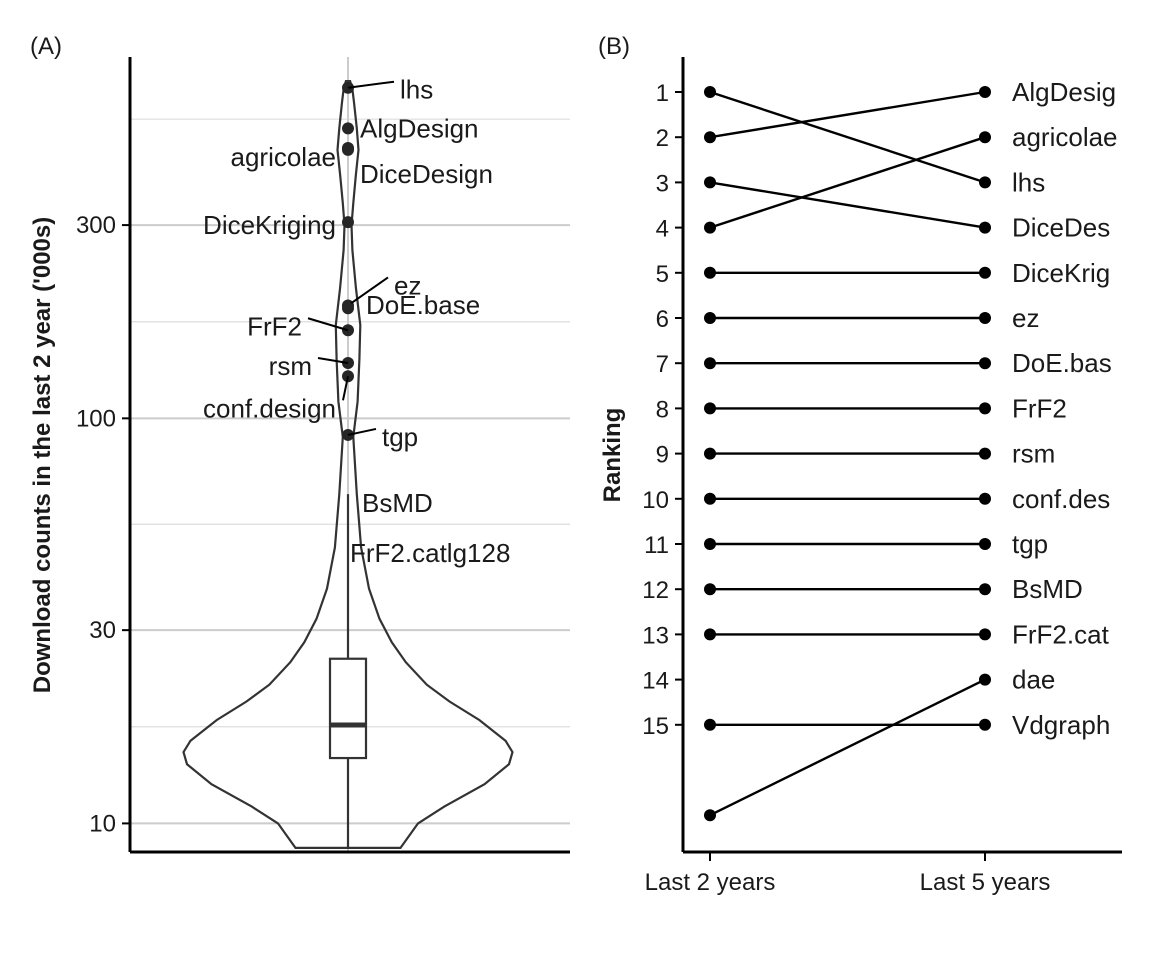 This screenshot has width=1152, height=960. What do you see at coordinates (655, 726) in the screenshot?
I see `rank-tick-label: 15` at bounding box center [655, 726].